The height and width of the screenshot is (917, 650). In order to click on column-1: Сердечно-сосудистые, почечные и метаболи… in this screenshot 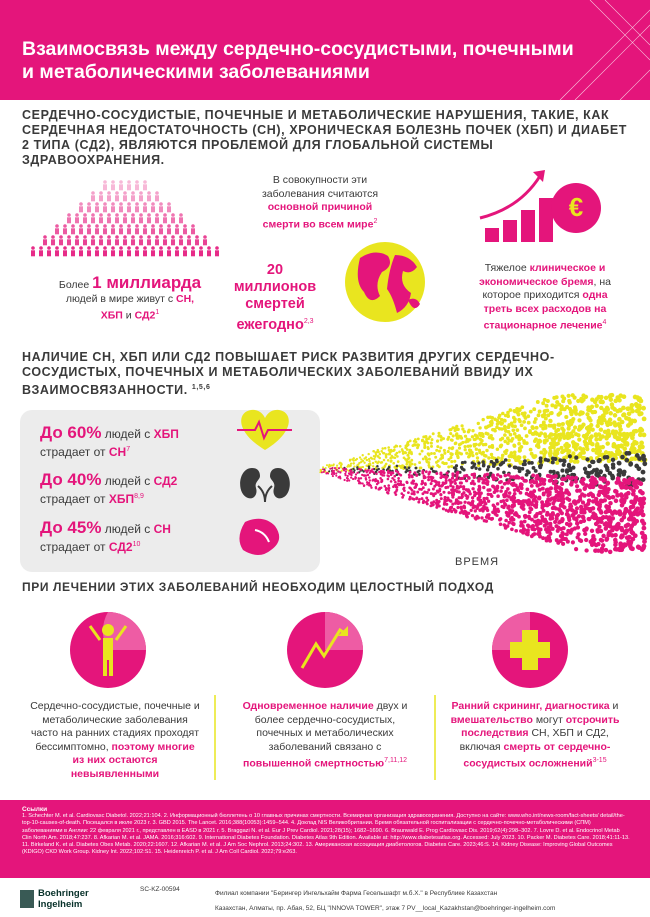, I will do `click(115, 740)`.